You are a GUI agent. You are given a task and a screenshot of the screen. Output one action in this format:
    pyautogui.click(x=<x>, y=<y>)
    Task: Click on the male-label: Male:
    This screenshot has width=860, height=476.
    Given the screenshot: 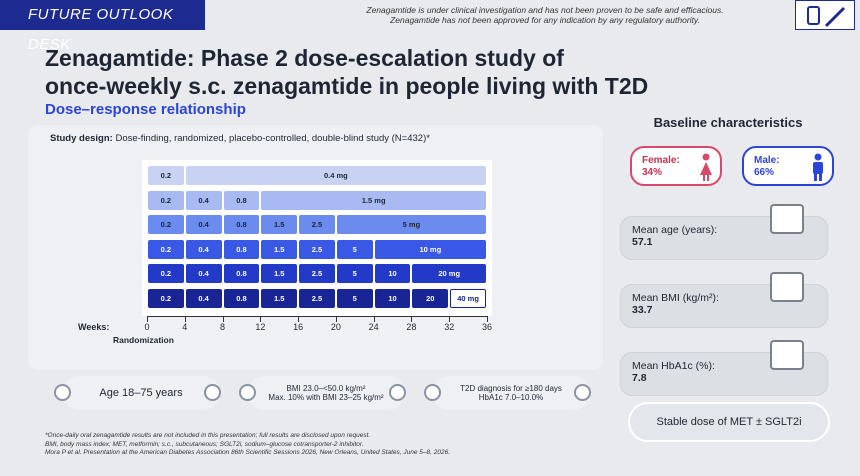 What is the action you would take?
    pyautogui.click(x=767, y=160)
    